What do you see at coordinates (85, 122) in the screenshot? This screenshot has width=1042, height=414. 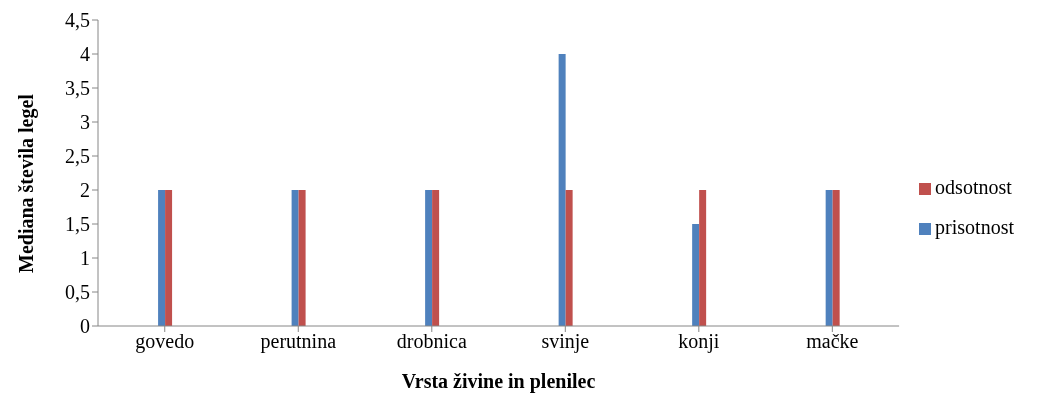 I see `y-tick-label: 3` at bounding box center [85, 122].